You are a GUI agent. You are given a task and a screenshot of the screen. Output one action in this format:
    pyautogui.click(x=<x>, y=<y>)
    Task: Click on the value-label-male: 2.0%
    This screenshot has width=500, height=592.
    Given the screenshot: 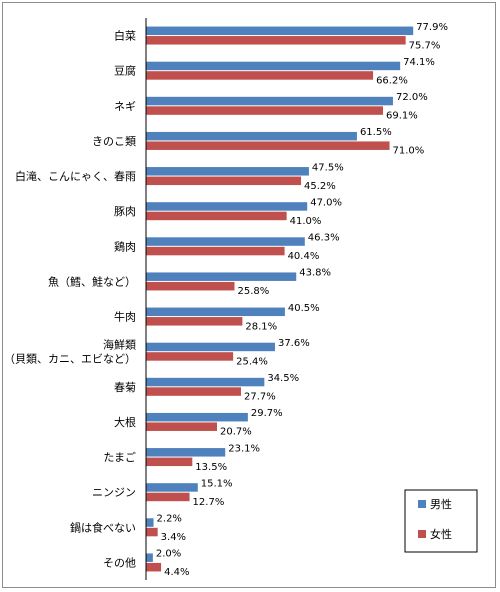 What is the action you would take?
    pyautogui.click(x=168, y=554)
    